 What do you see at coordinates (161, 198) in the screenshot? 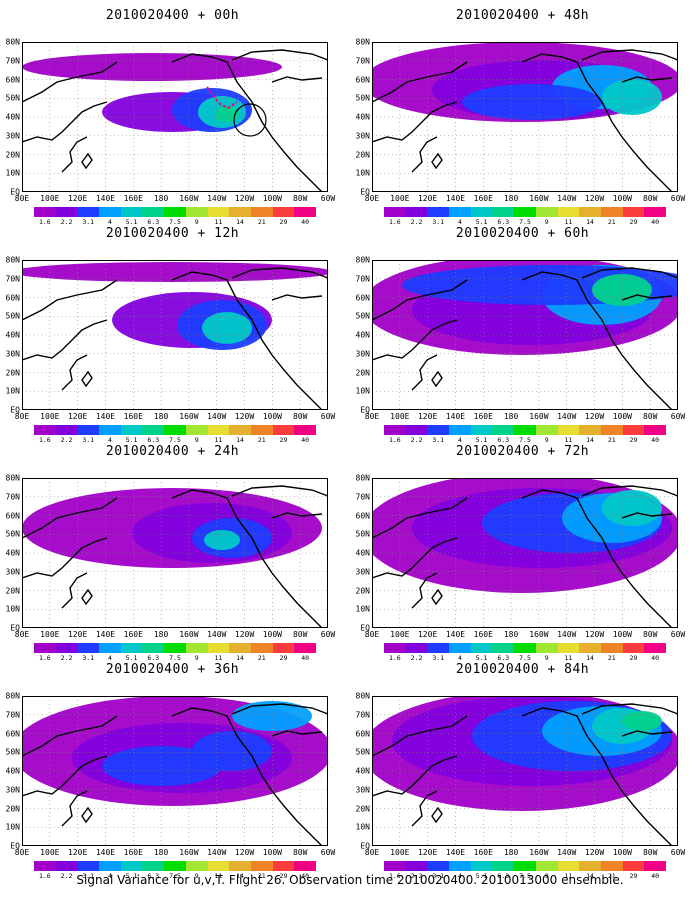
I see `lon-tick-label: 180` at bounding box center [161, 198].